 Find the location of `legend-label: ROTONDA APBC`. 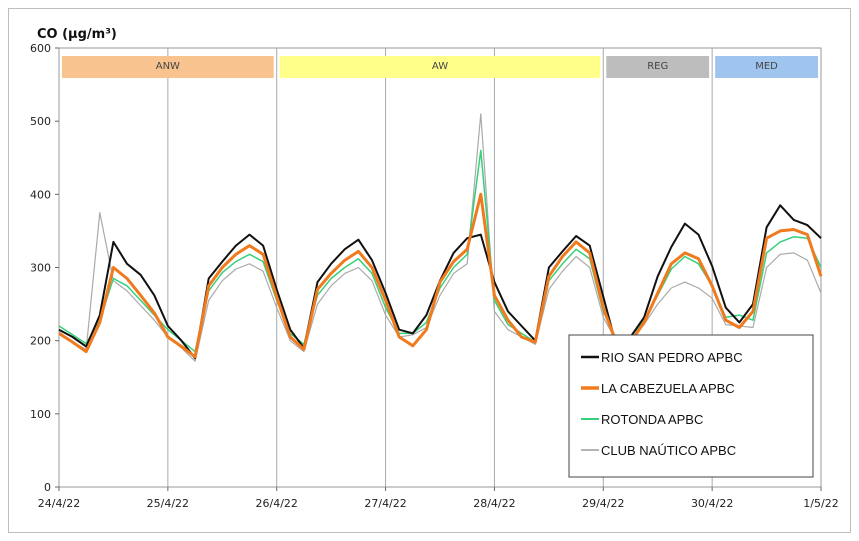

legend-label: ROTONDA APBC is located at coordinates (652, 419).